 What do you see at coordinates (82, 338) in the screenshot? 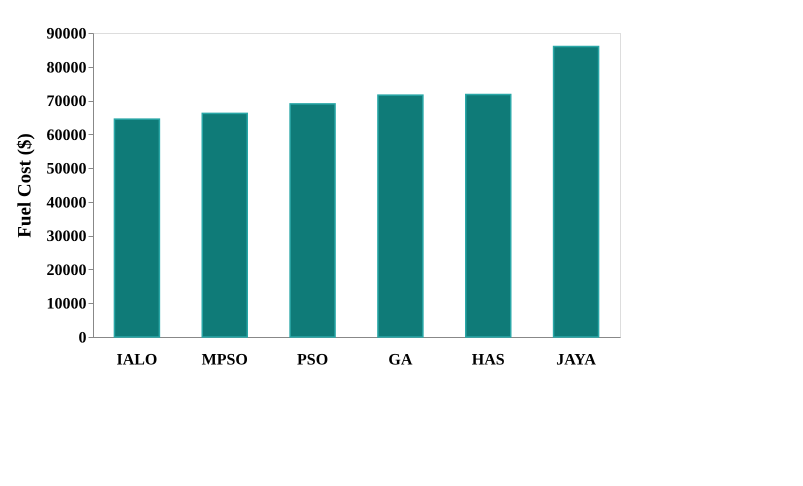
I see `y-tick-label: 0` at bounding box center [82, 338].